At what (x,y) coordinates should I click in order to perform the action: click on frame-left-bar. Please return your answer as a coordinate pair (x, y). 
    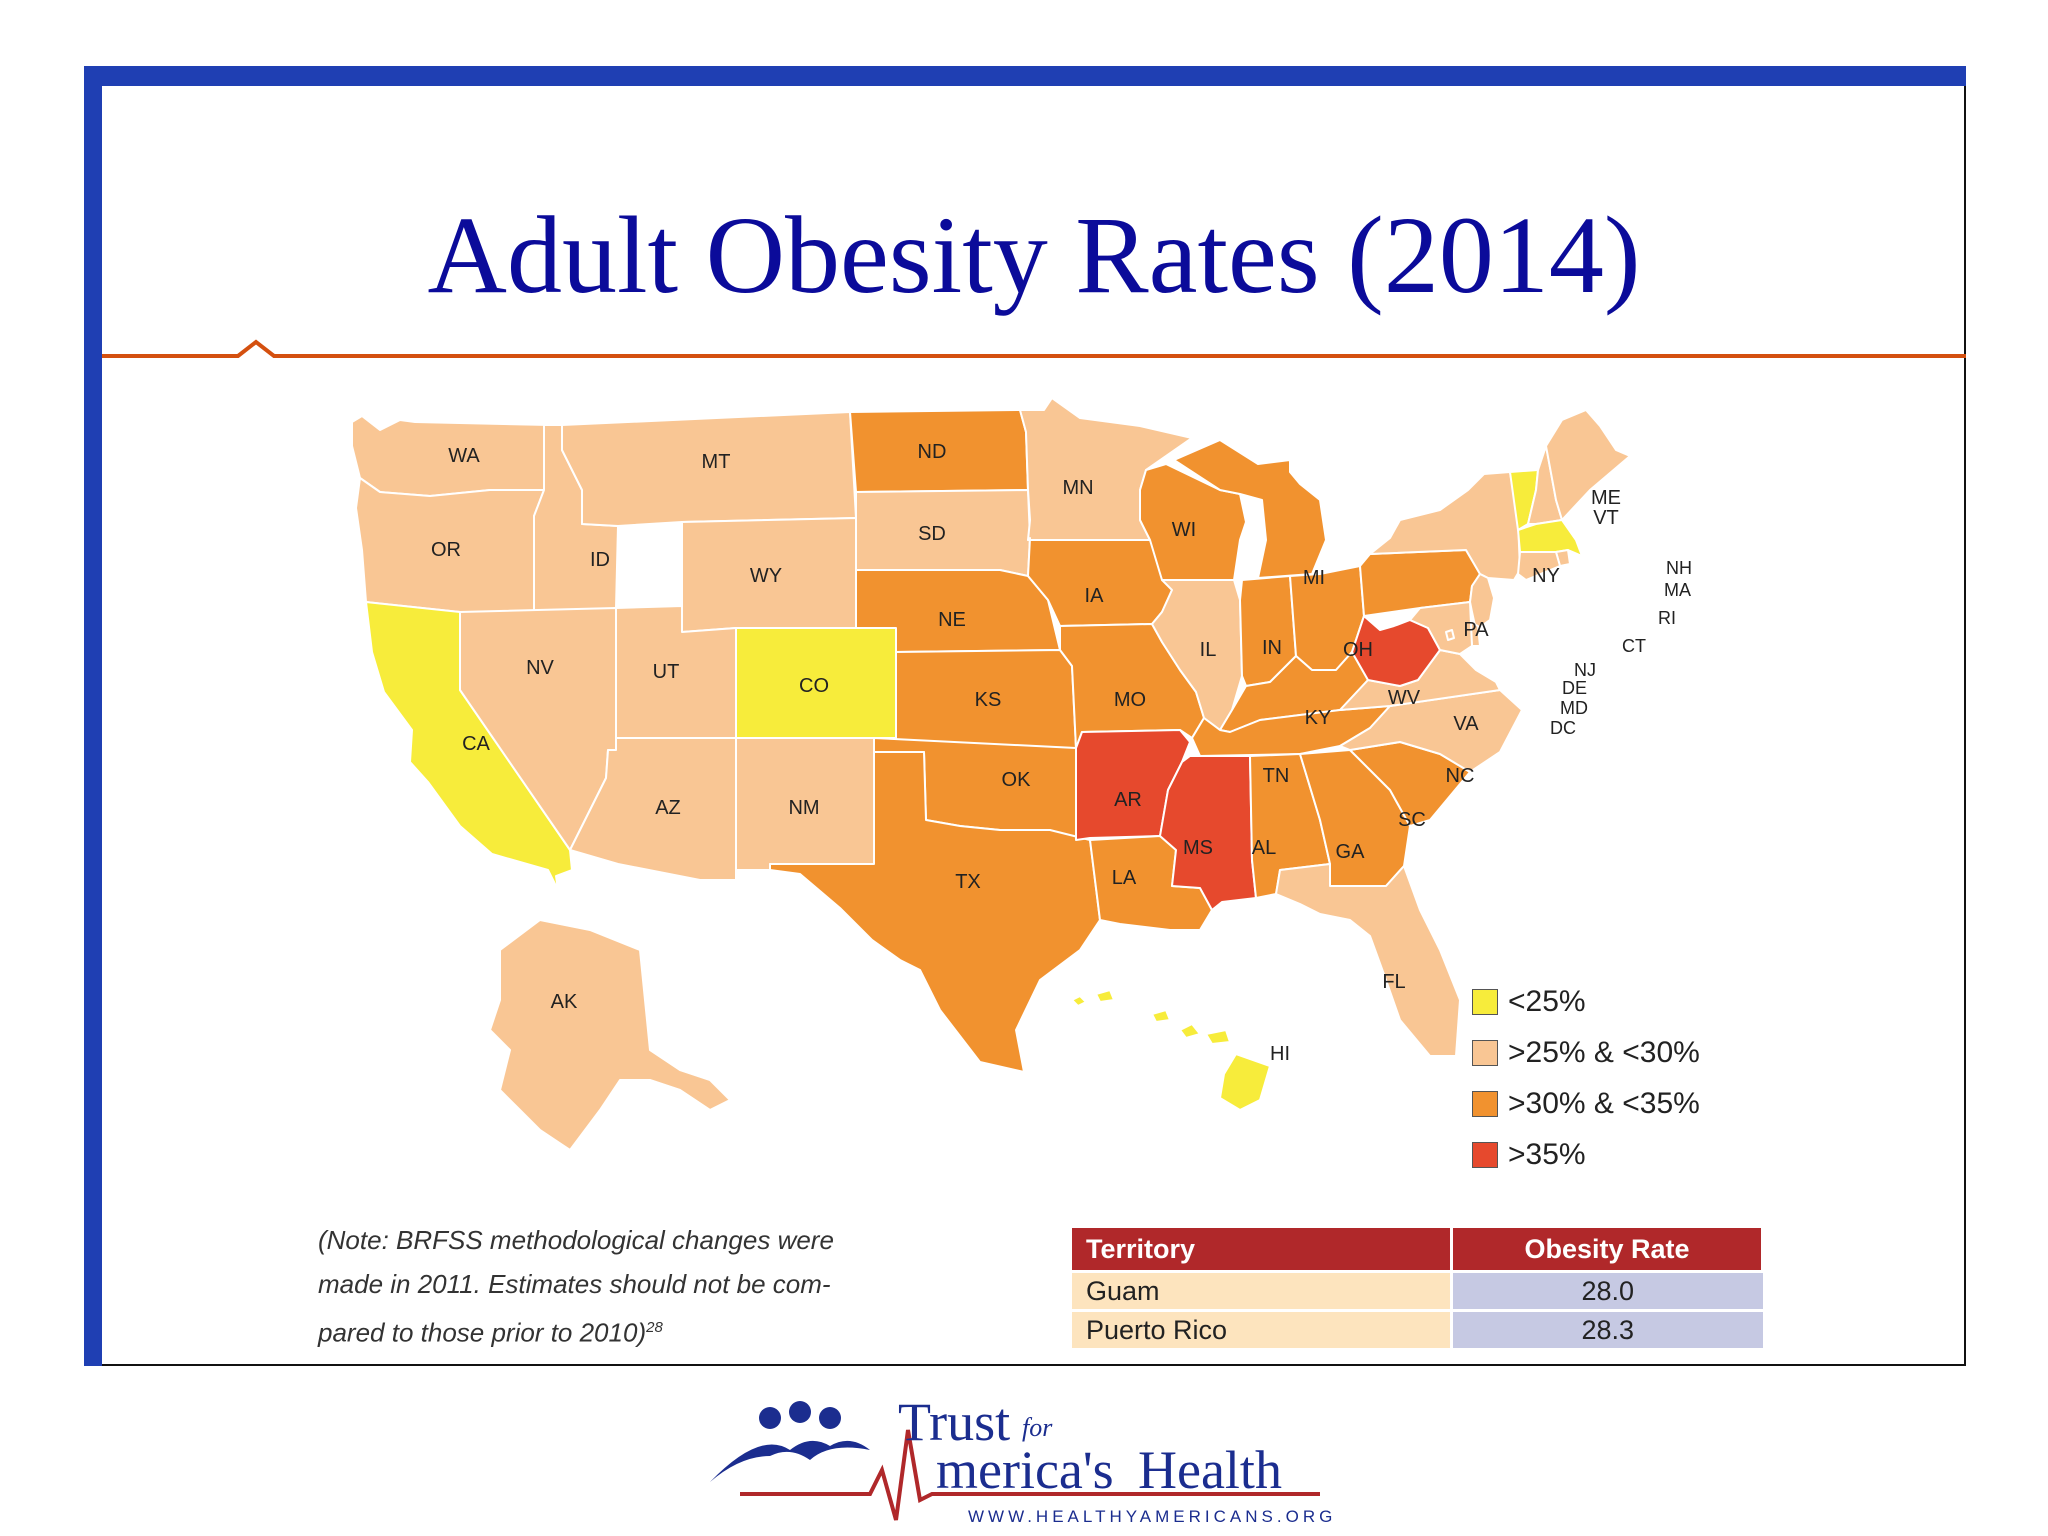
    Looking at the image, I should click on (93, 716).